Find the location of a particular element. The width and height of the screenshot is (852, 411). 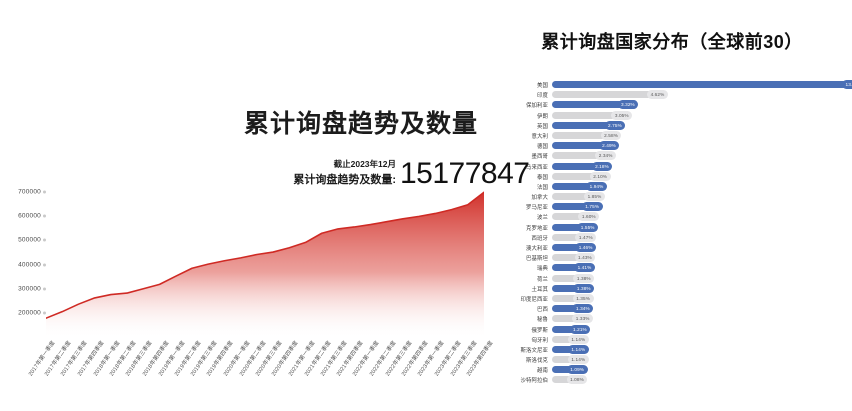

country-name-label: 荷兰 is located at coordinates (542, 279).